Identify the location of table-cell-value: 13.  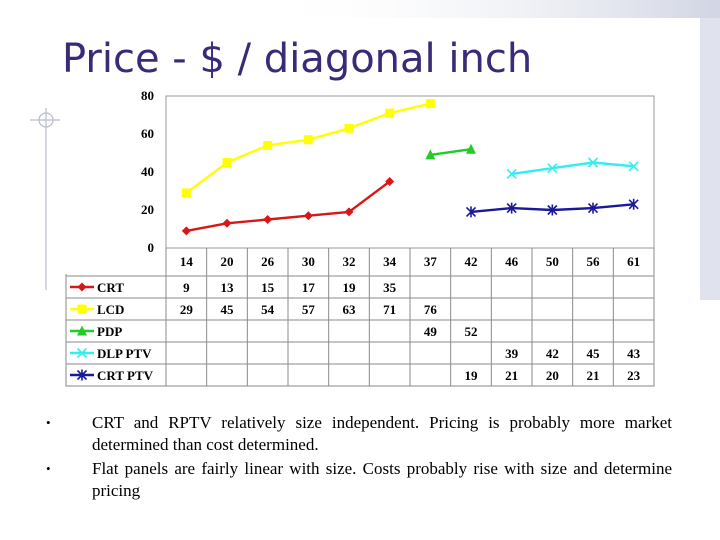
(228, 287).